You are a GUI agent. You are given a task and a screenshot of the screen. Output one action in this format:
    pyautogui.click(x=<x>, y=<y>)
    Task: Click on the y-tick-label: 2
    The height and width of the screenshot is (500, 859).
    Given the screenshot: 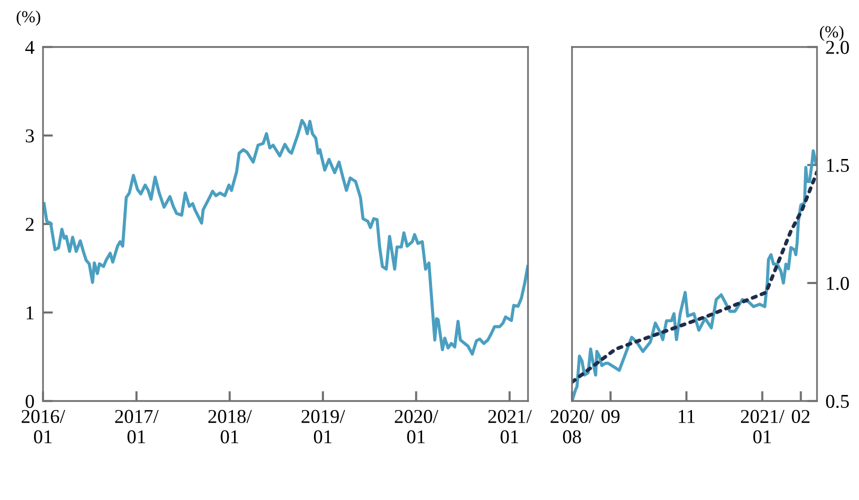 What is the action you would take?
    pyautogui.click(x=30, y=224)
    